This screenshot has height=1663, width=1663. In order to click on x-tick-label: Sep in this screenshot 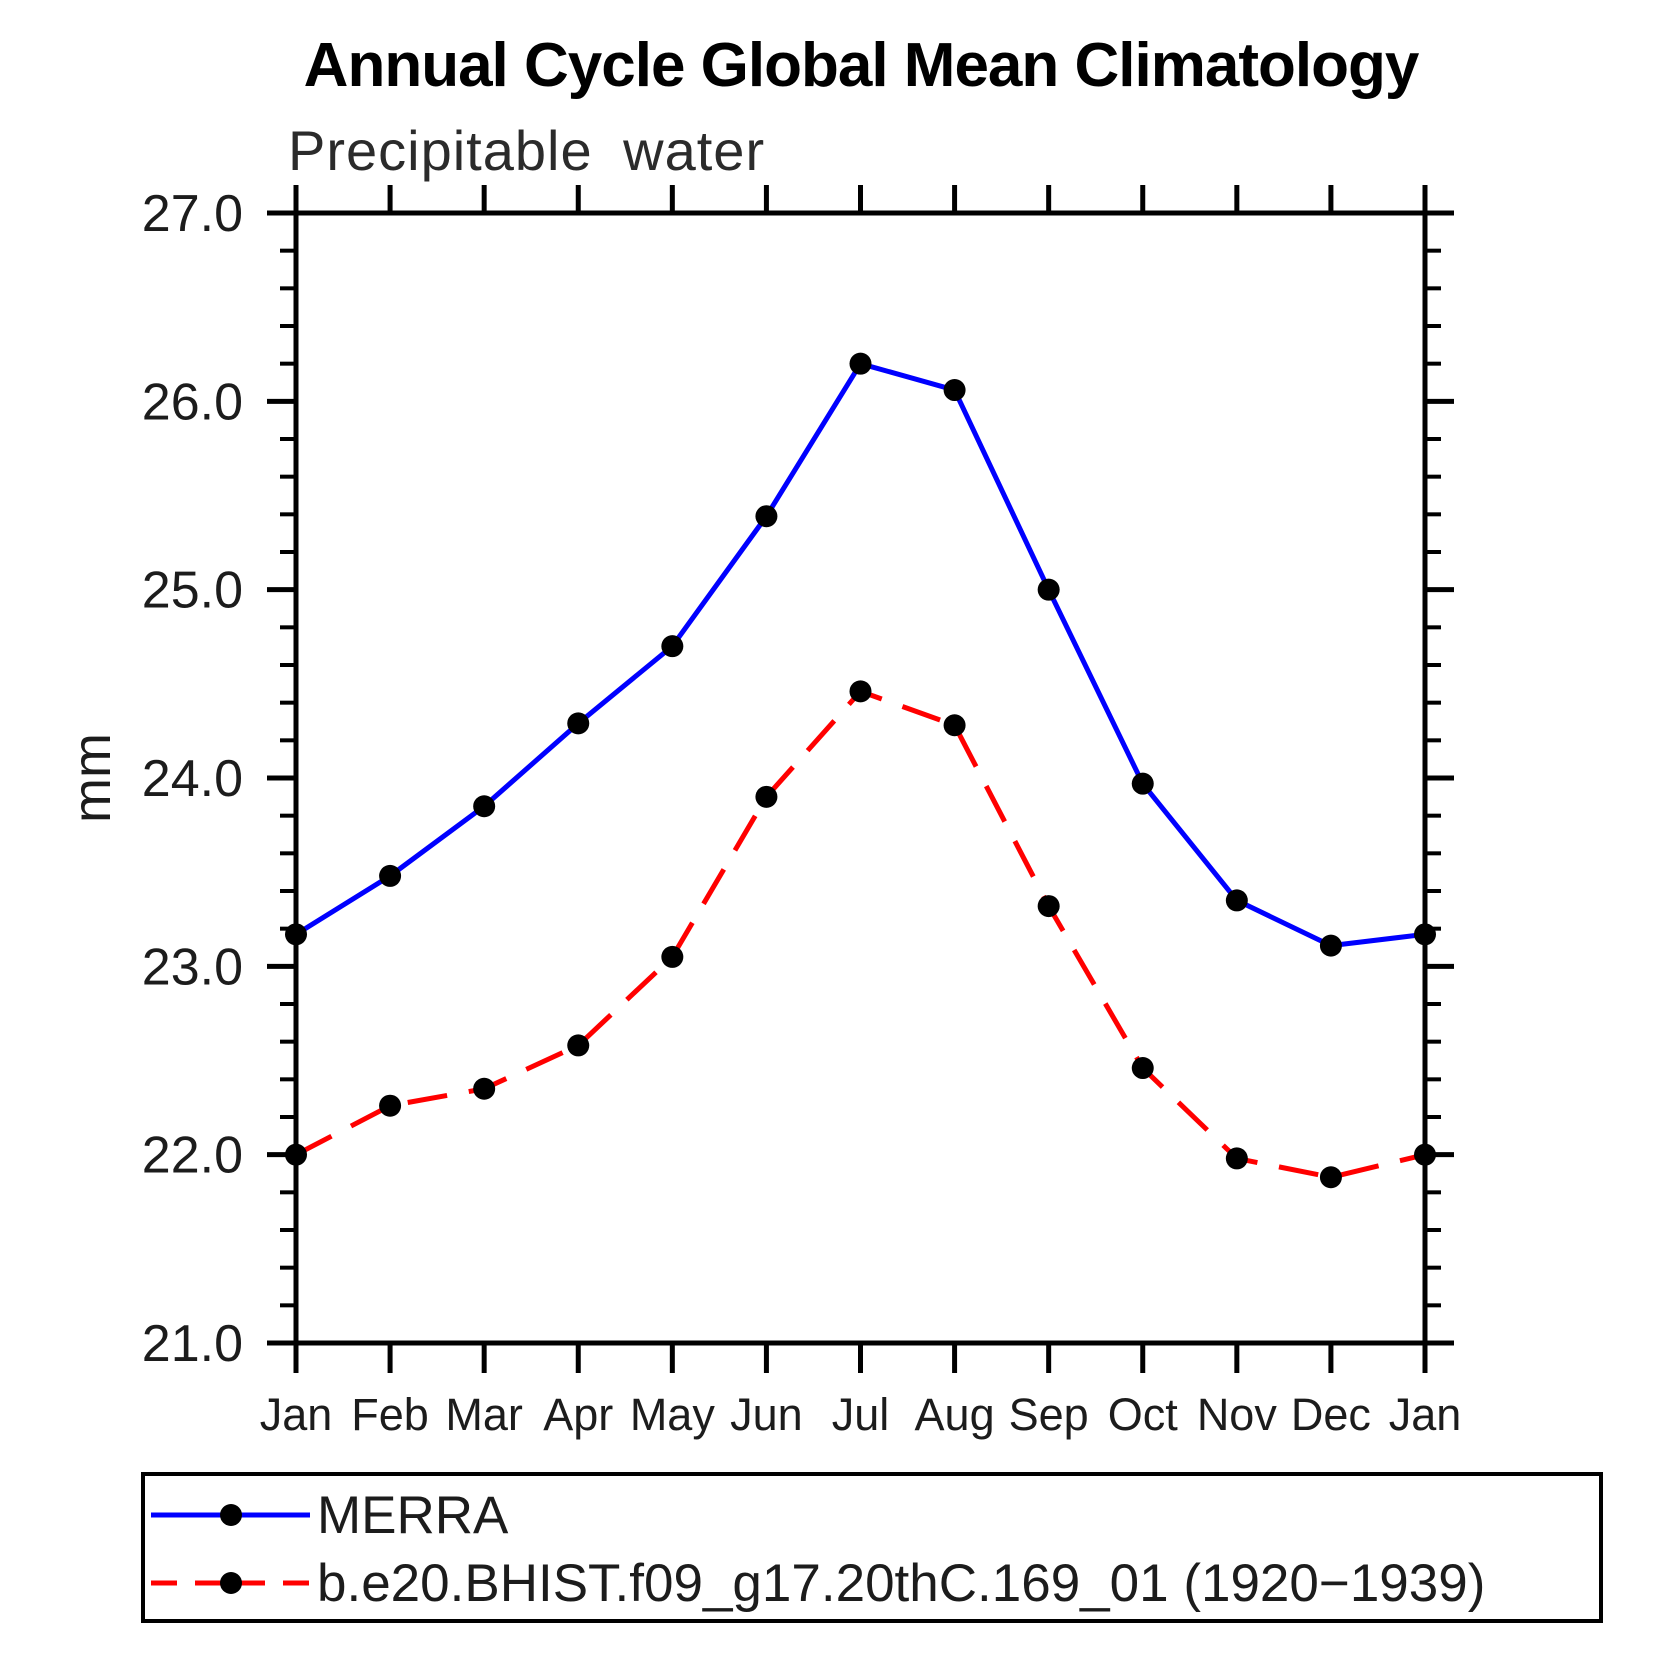, I will do `click(1049, 1414)`.